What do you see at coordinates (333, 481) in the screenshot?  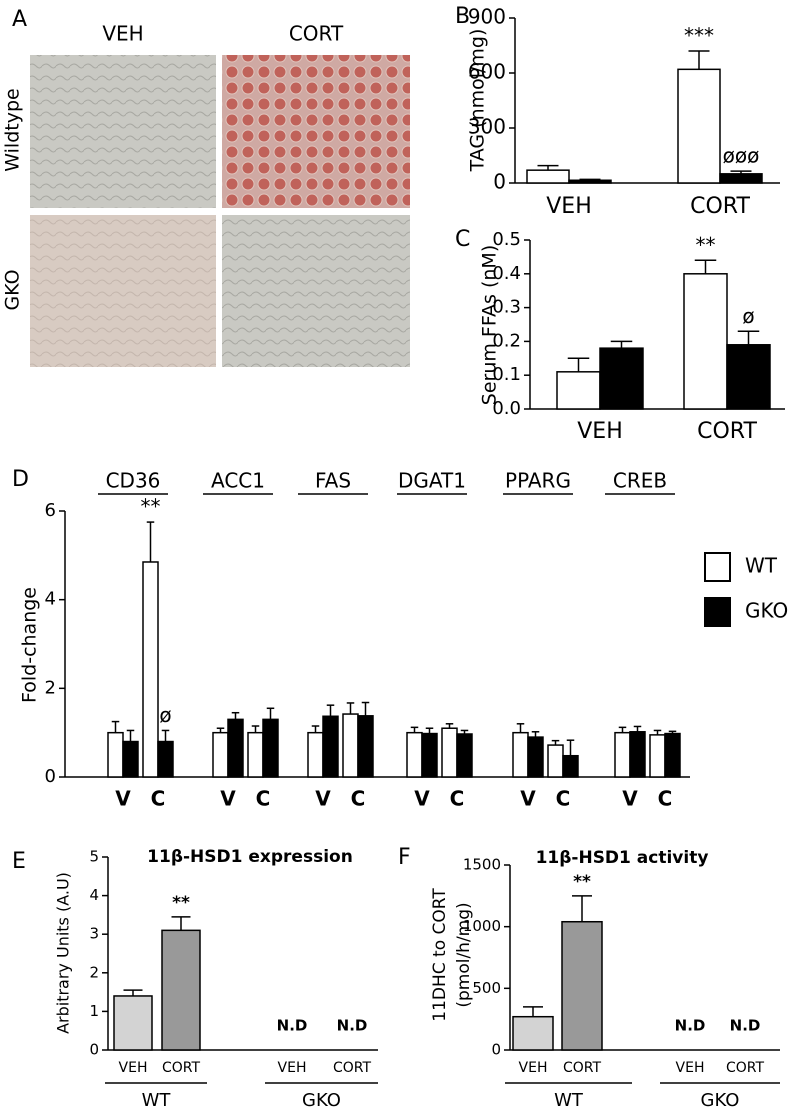 I see `group-label: FAS` at bounding box center [333, 481].